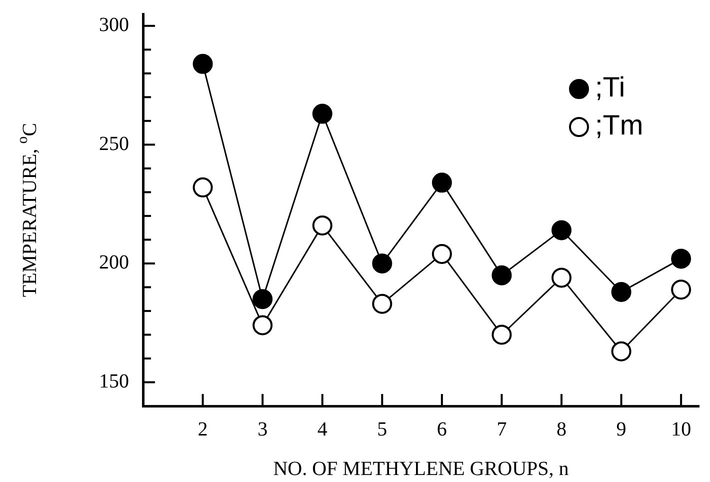 This screenshot has height=482, width=710. I want to click on x-tick-label: 10, so click(681, 429).